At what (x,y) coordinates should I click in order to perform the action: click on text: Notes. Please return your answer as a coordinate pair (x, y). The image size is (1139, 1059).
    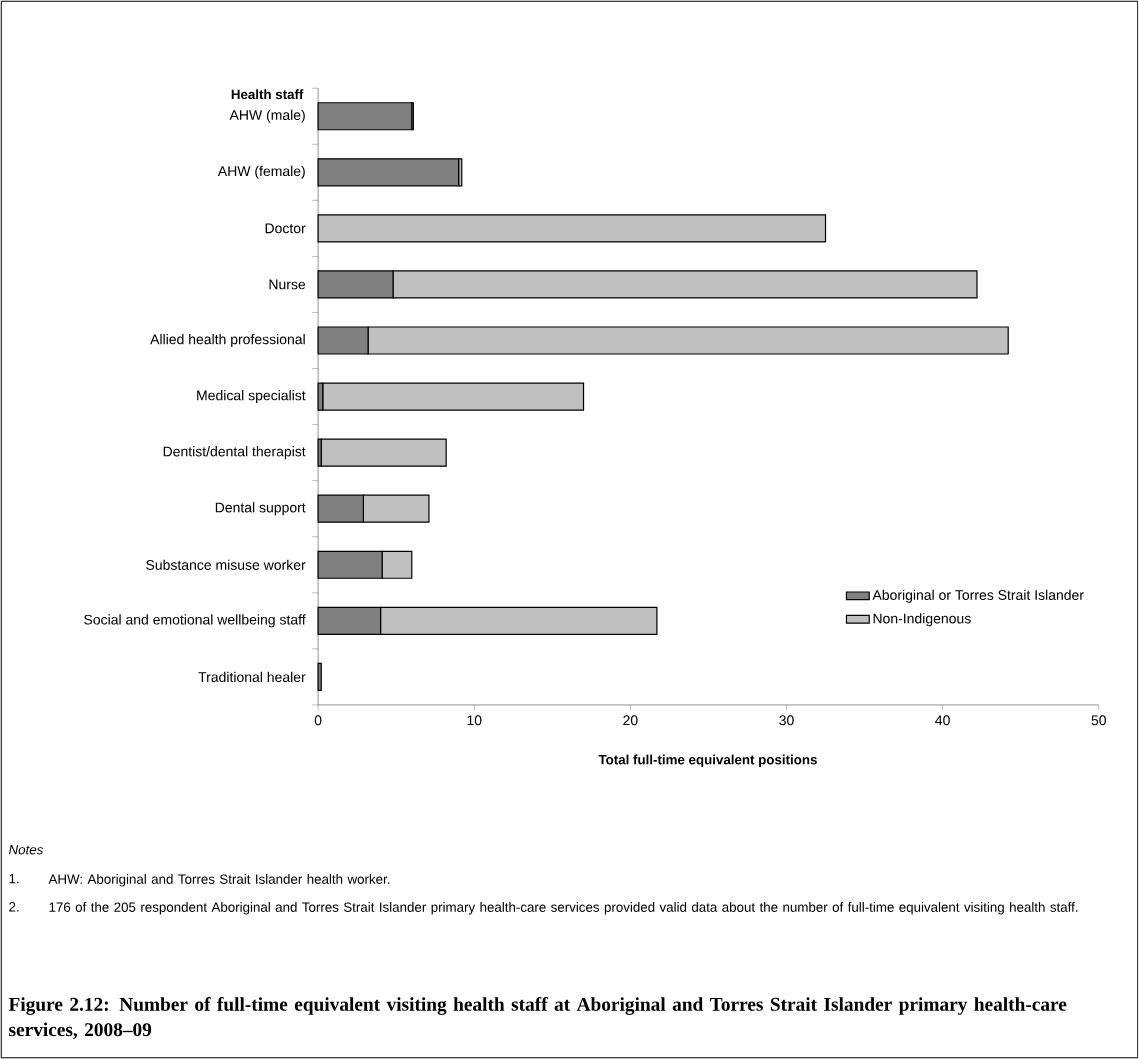
    Looking at the image, I should click on (26, 850).